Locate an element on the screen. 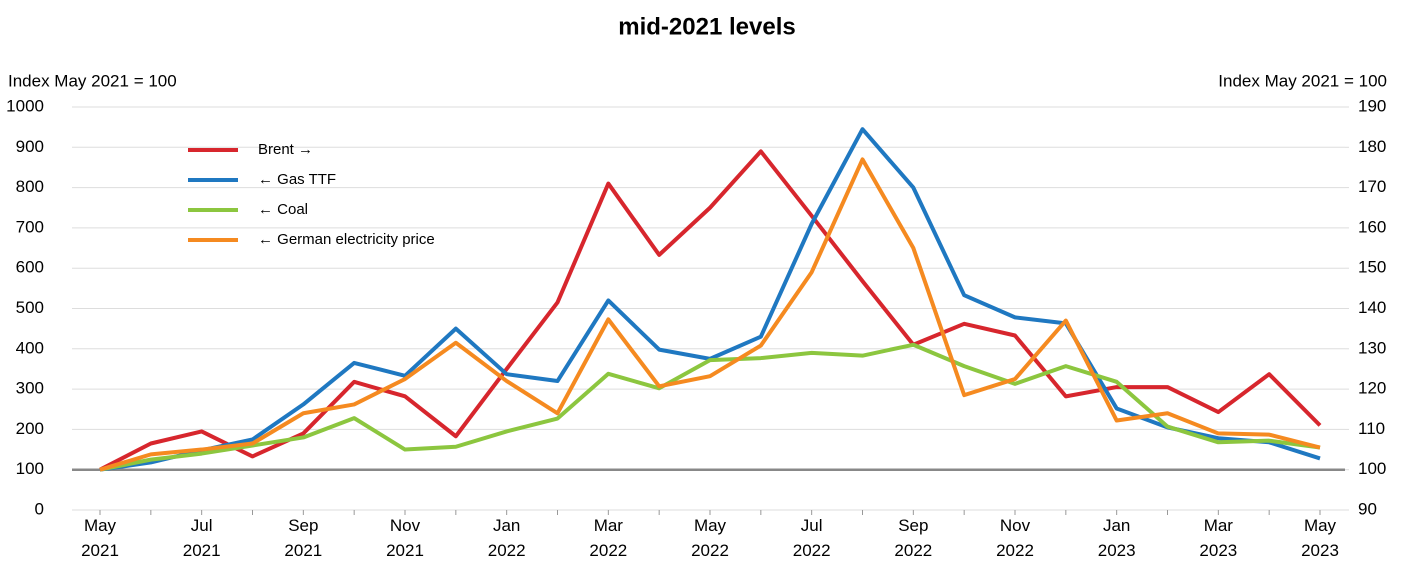 The width and height of the screenshot is (1415, 563). y-axis-label: Index May 2021 = 100 is located at coordinates (92, 80).